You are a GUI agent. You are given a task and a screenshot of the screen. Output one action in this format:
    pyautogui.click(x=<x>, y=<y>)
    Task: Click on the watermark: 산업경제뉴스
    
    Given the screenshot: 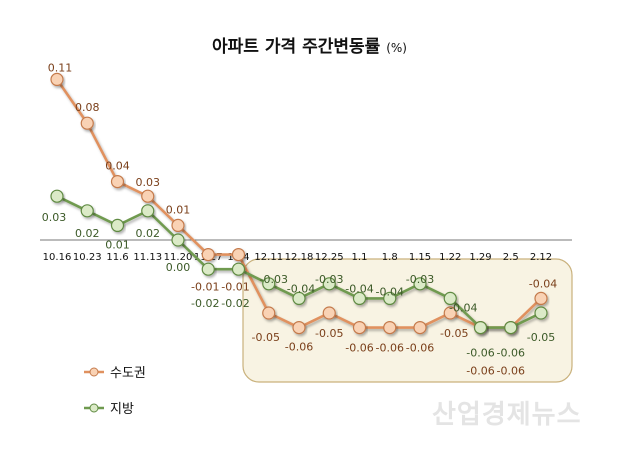 What is the action you would take?
    pyautogui.click(x=507, y=415)
    